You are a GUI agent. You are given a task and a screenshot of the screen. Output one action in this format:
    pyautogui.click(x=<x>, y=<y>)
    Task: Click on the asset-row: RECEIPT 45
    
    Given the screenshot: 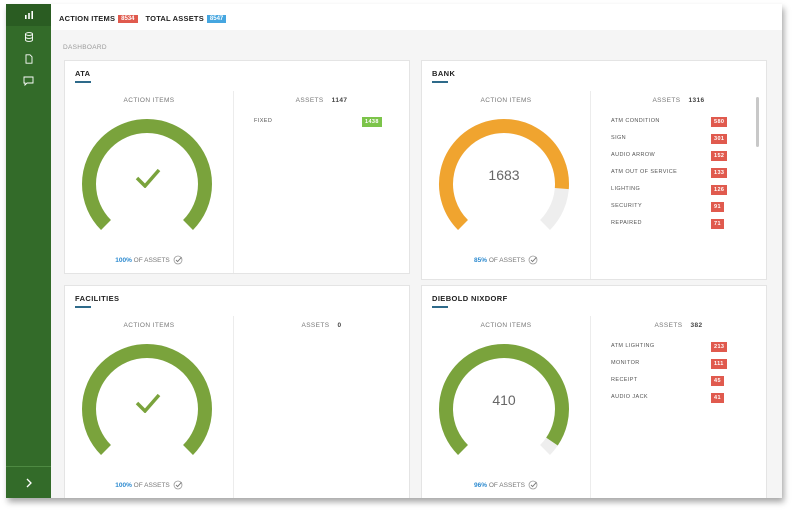 What is the action you would take?
    pyautogui.click(x=673, y=384)
    